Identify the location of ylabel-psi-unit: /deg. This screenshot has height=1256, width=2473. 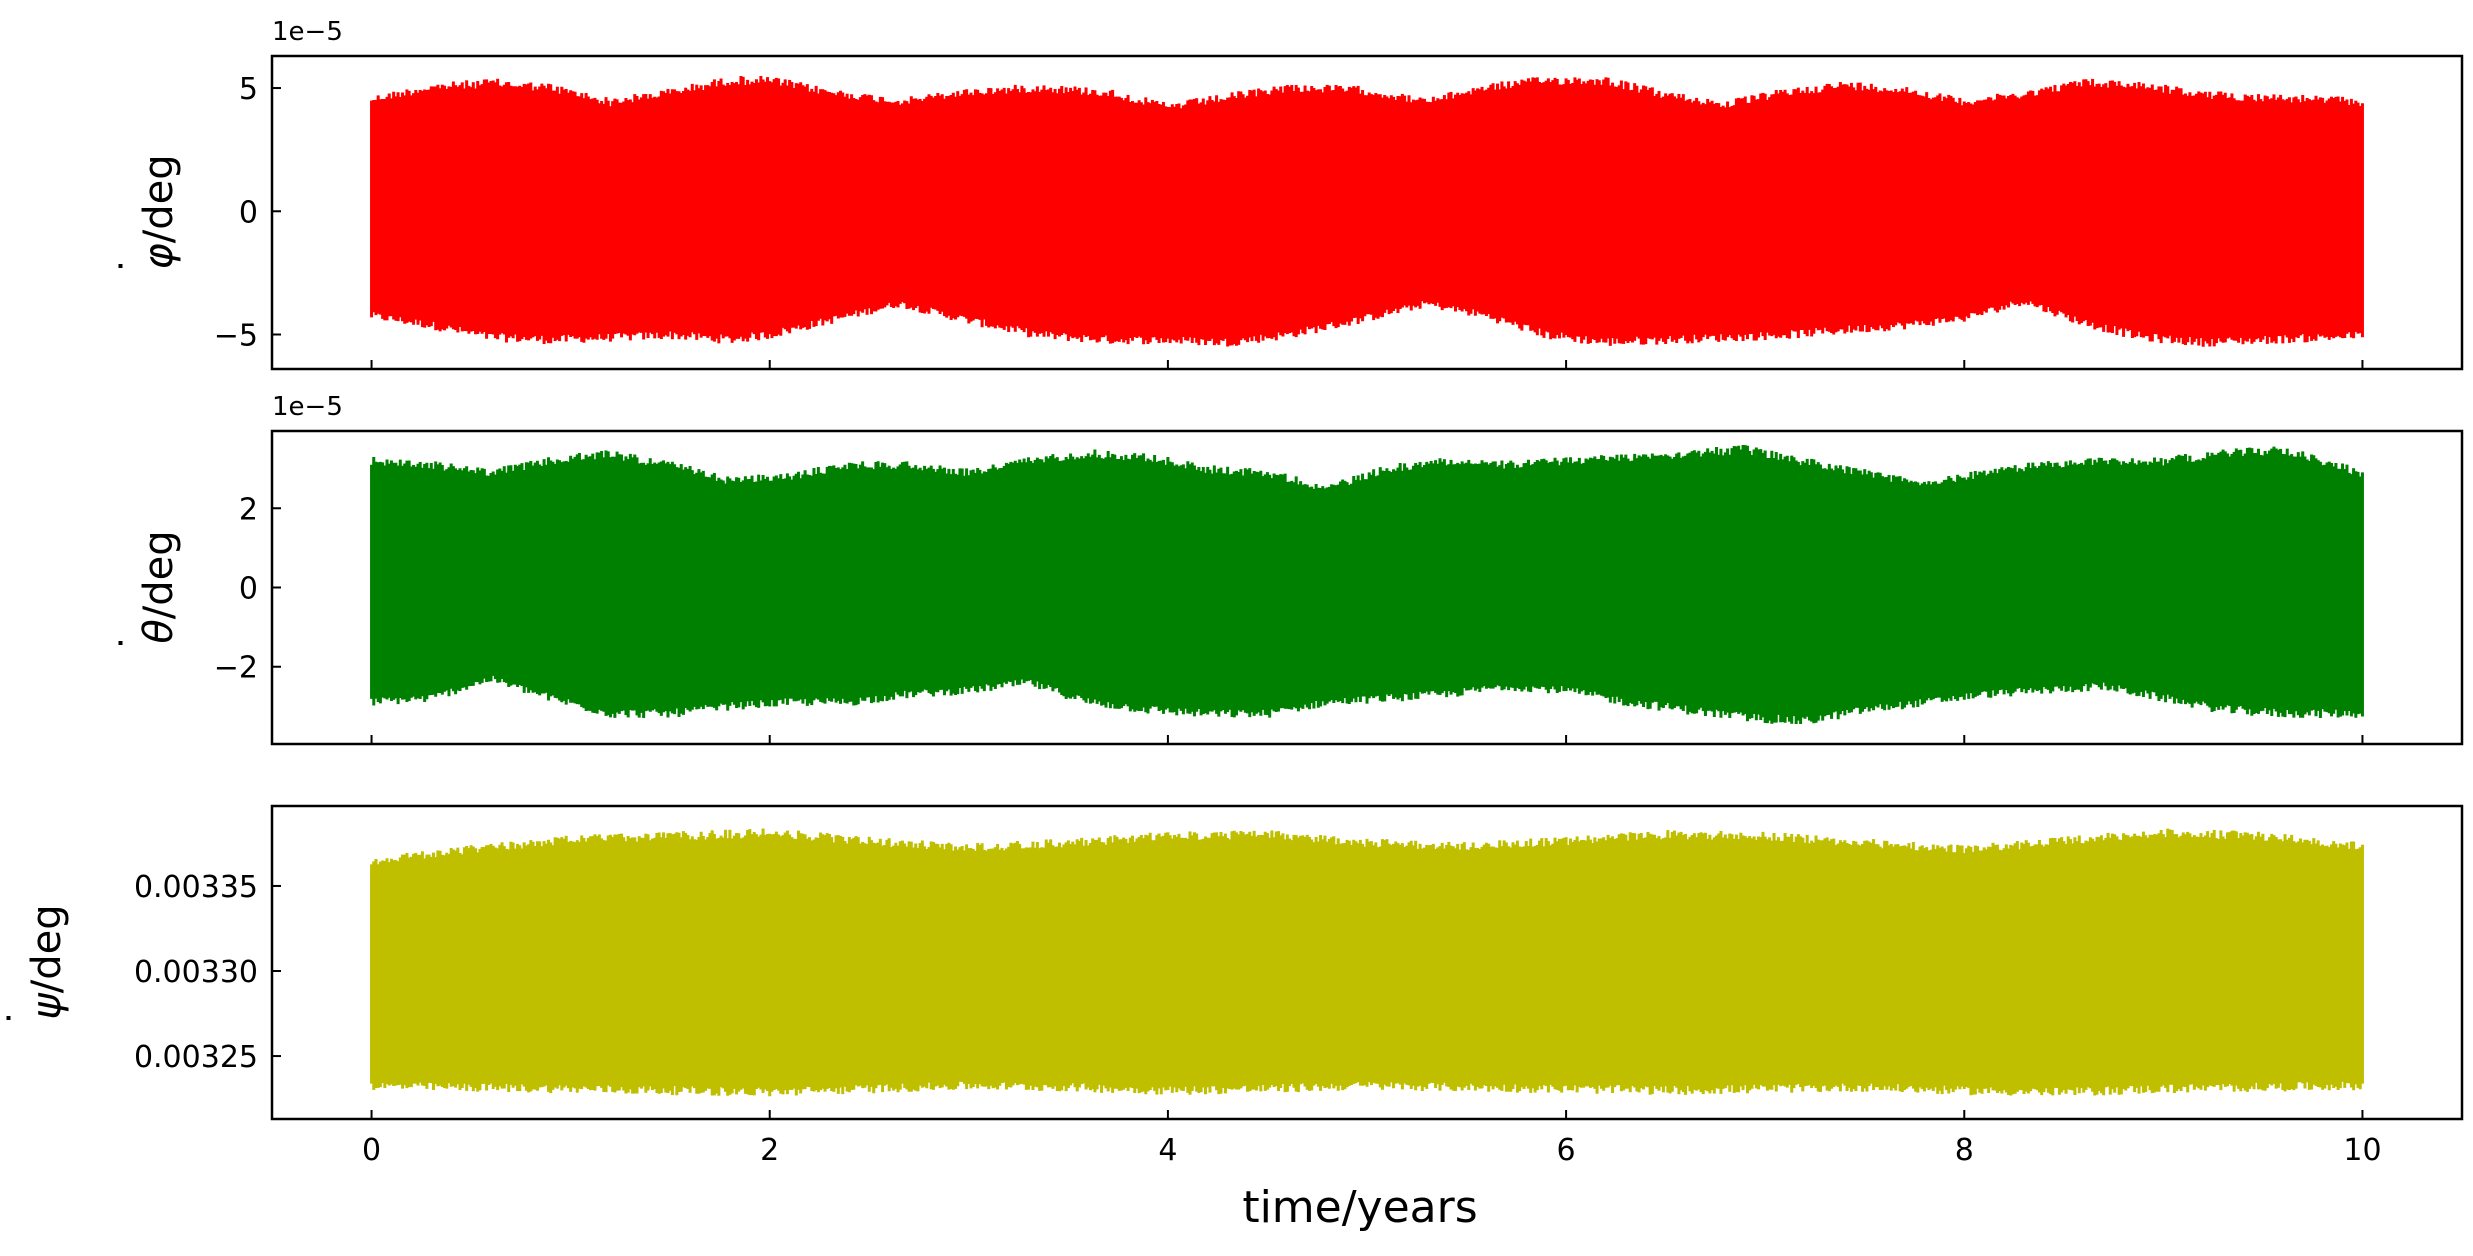
(47, 948).